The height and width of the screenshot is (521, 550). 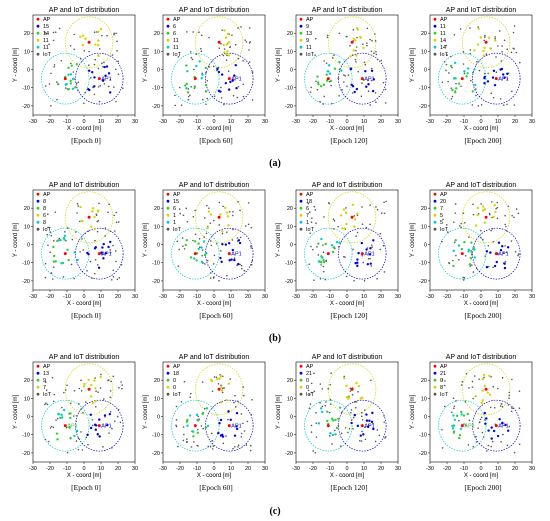 I want to click on x-tick-label: 0, so click(x=213, y=122).